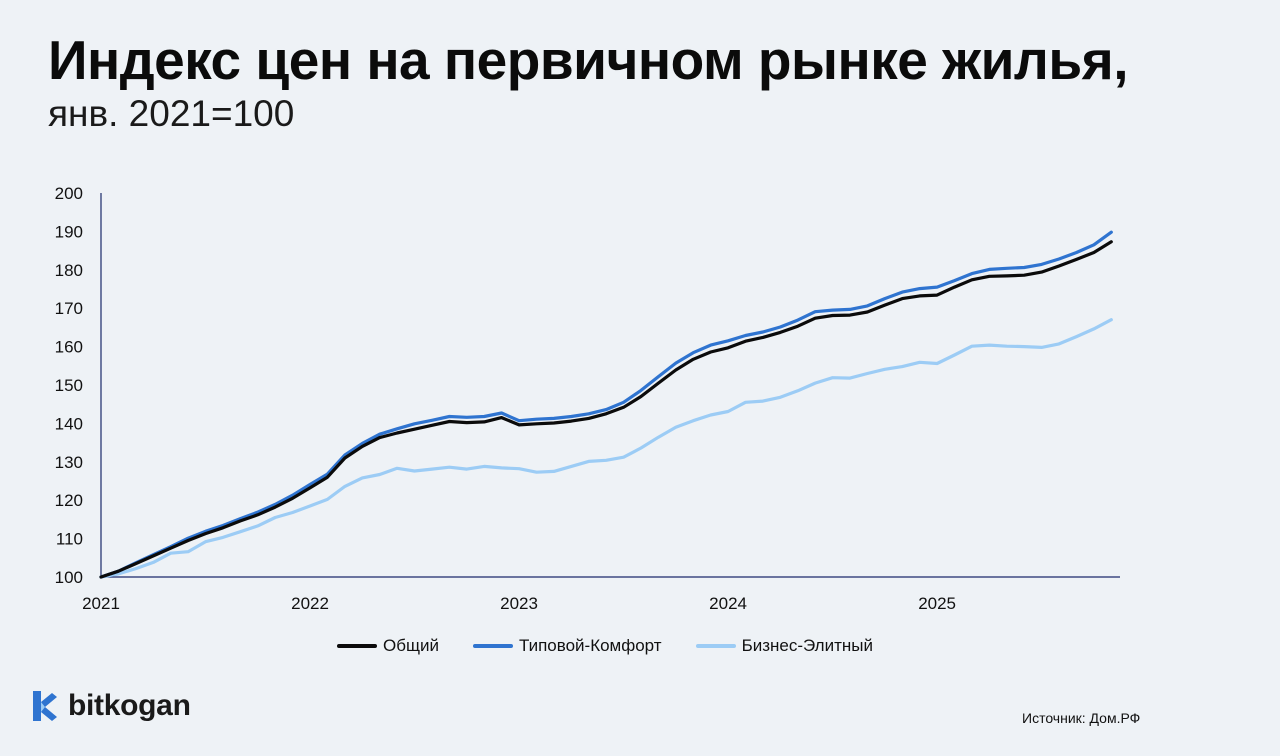 This screenshot has height=756, width=1280. I want to click on x-tick-label-2023: 2023, so click(519, 603).